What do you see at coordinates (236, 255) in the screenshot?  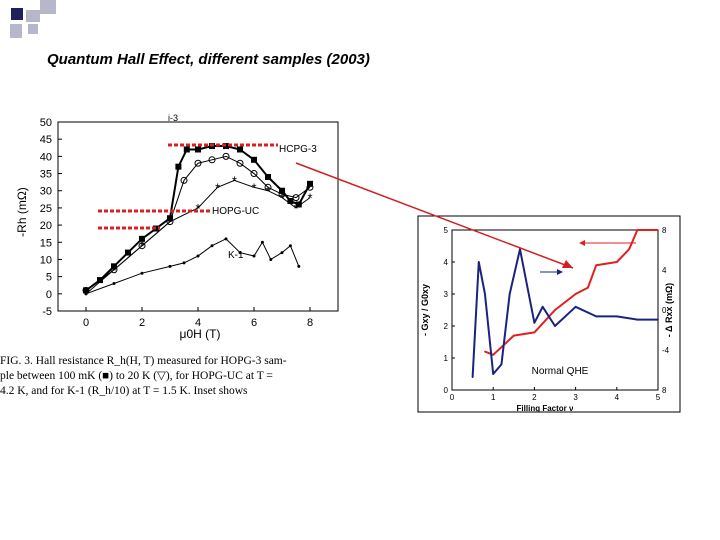 I see `annotation-k1: K-1` at bounding box center [236, 255].